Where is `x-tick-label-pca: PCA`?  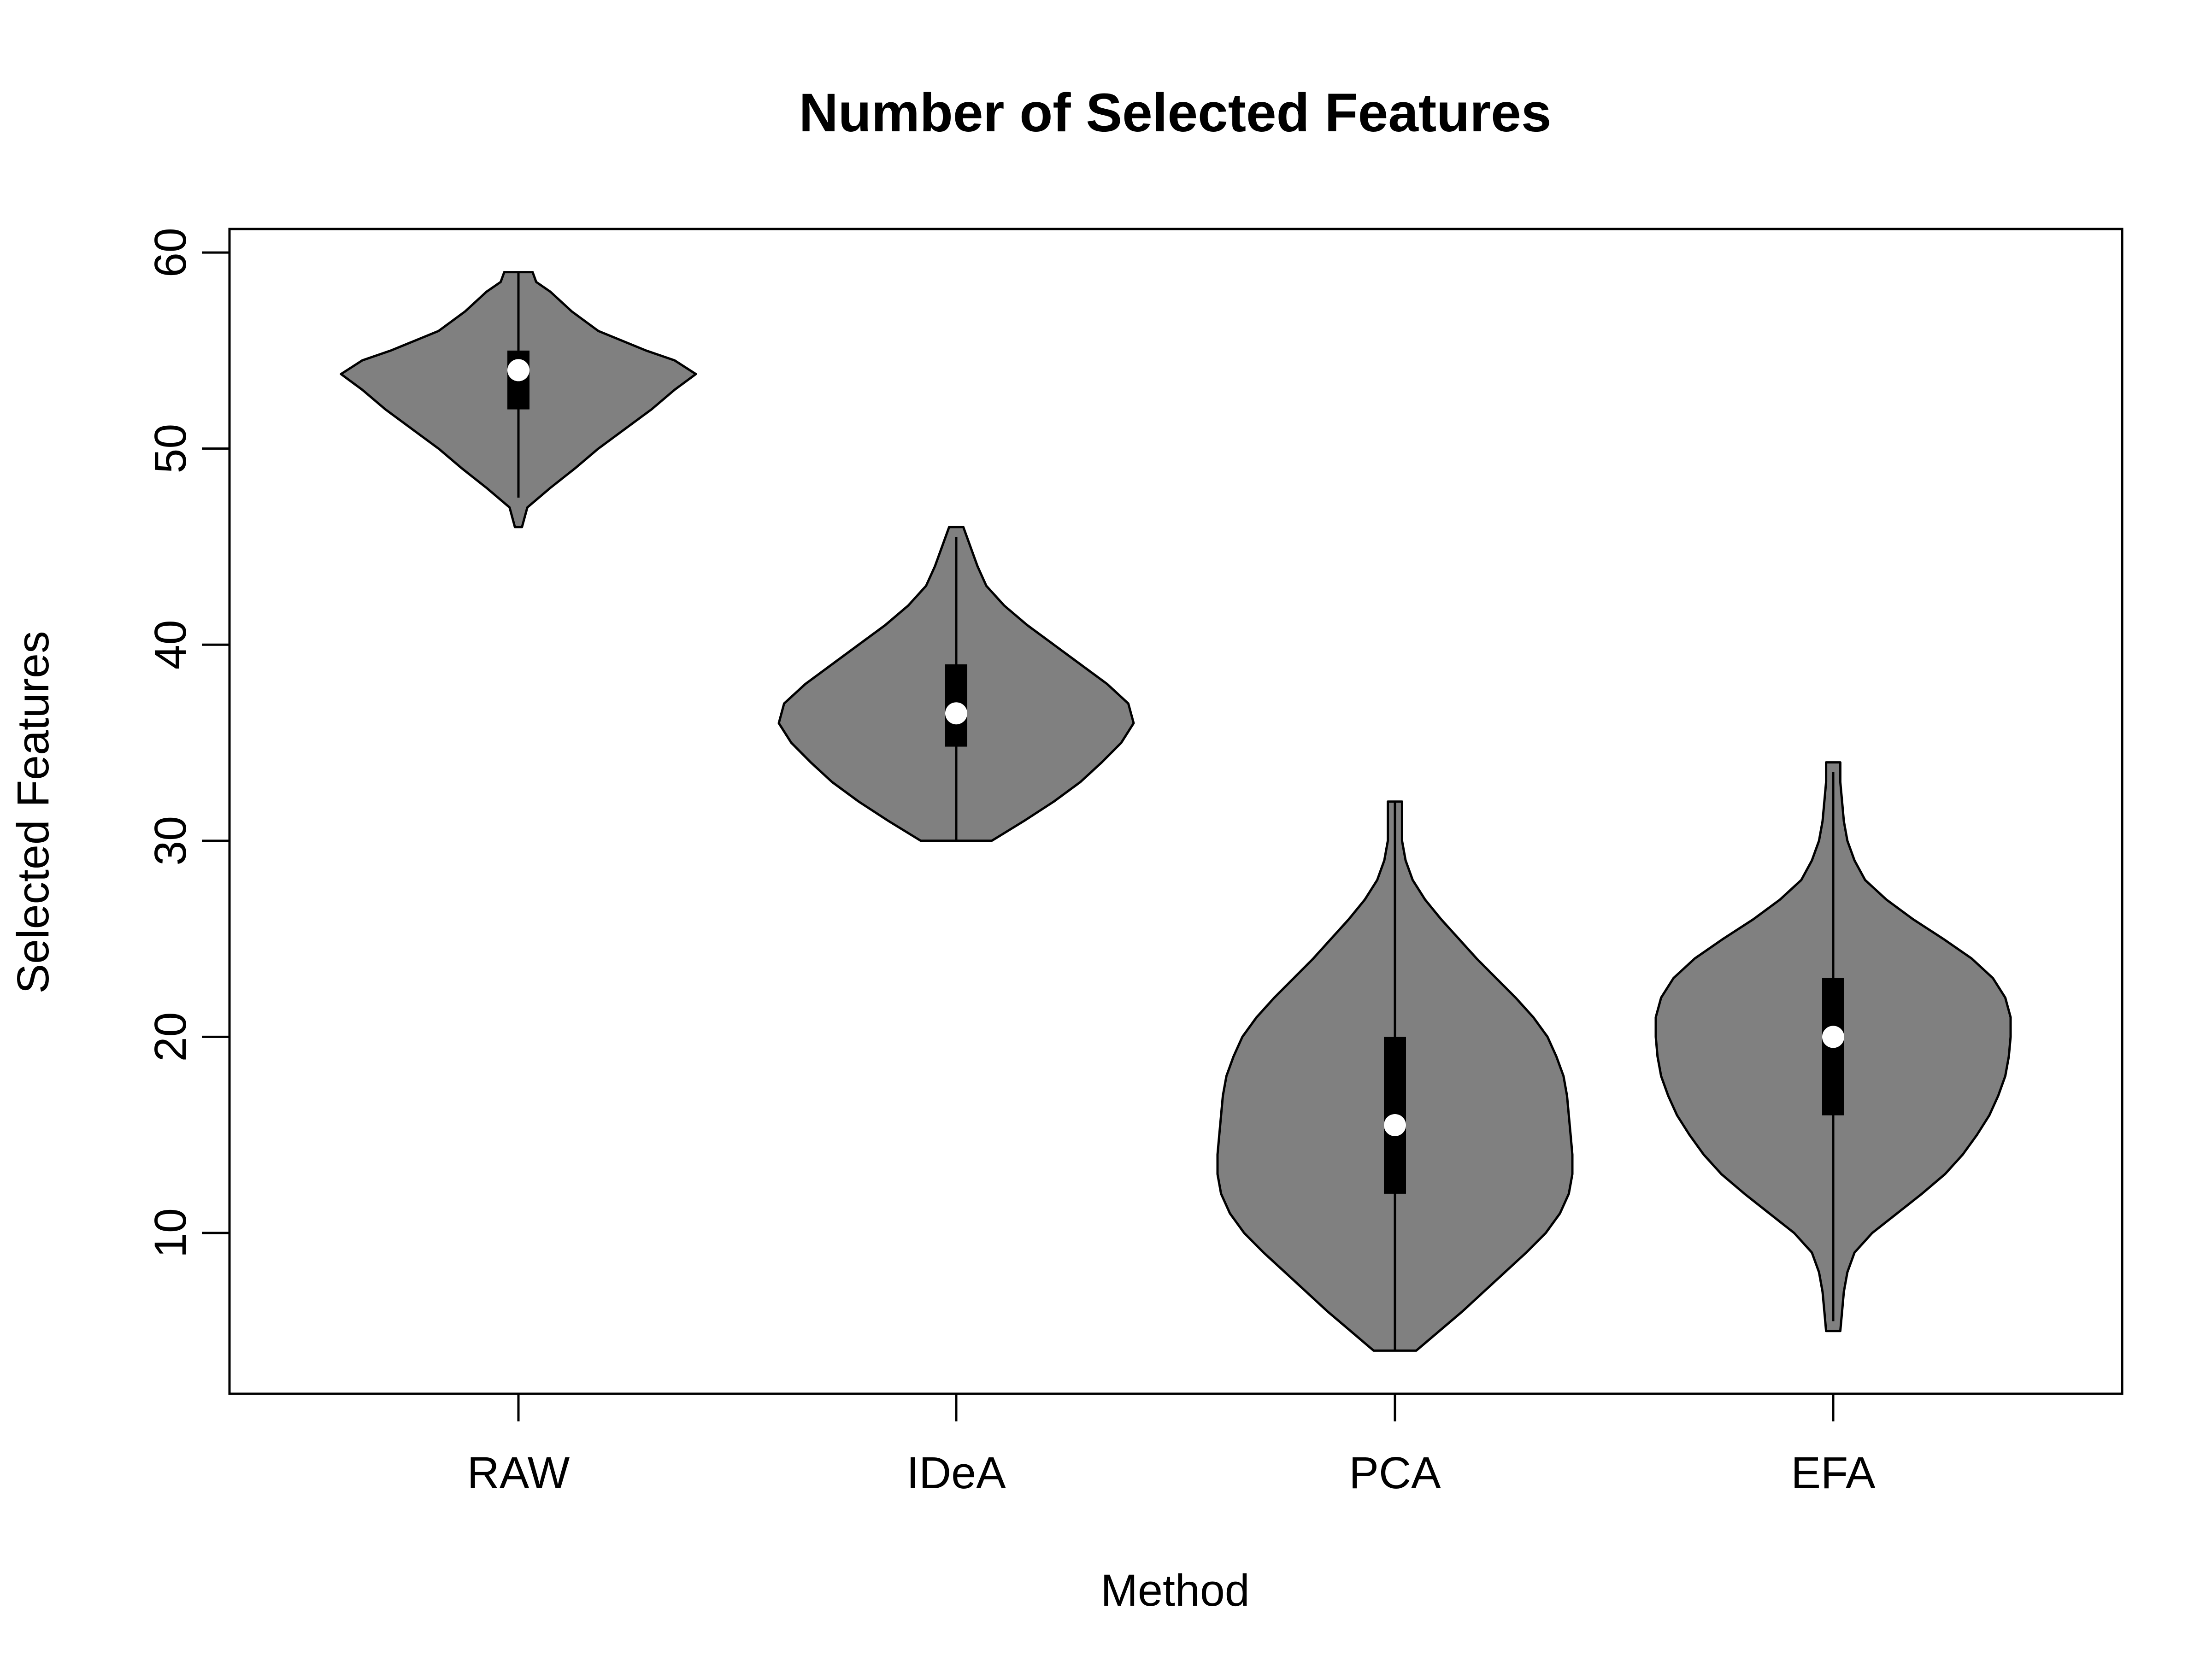 x-tick-label-pca: PCA is located at coordinates (1395, 1473).